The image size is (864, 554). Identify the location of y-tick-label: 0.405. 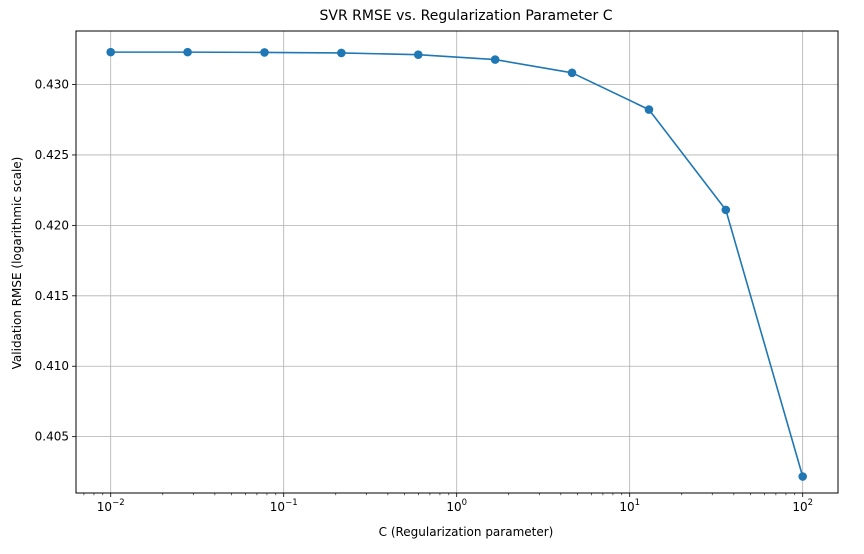
(52, 437).